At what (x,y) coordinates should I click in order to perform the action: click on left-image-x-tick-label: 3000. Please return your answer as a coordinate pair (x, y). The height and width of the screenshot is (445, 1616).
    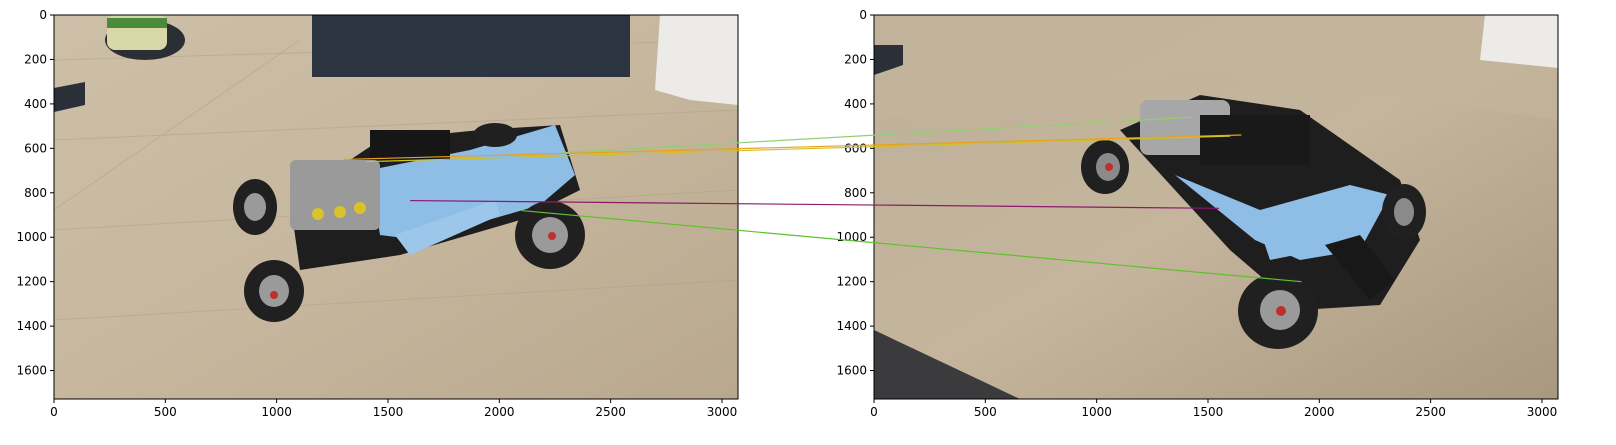
    Looking at the image, I should click on (722, 412).